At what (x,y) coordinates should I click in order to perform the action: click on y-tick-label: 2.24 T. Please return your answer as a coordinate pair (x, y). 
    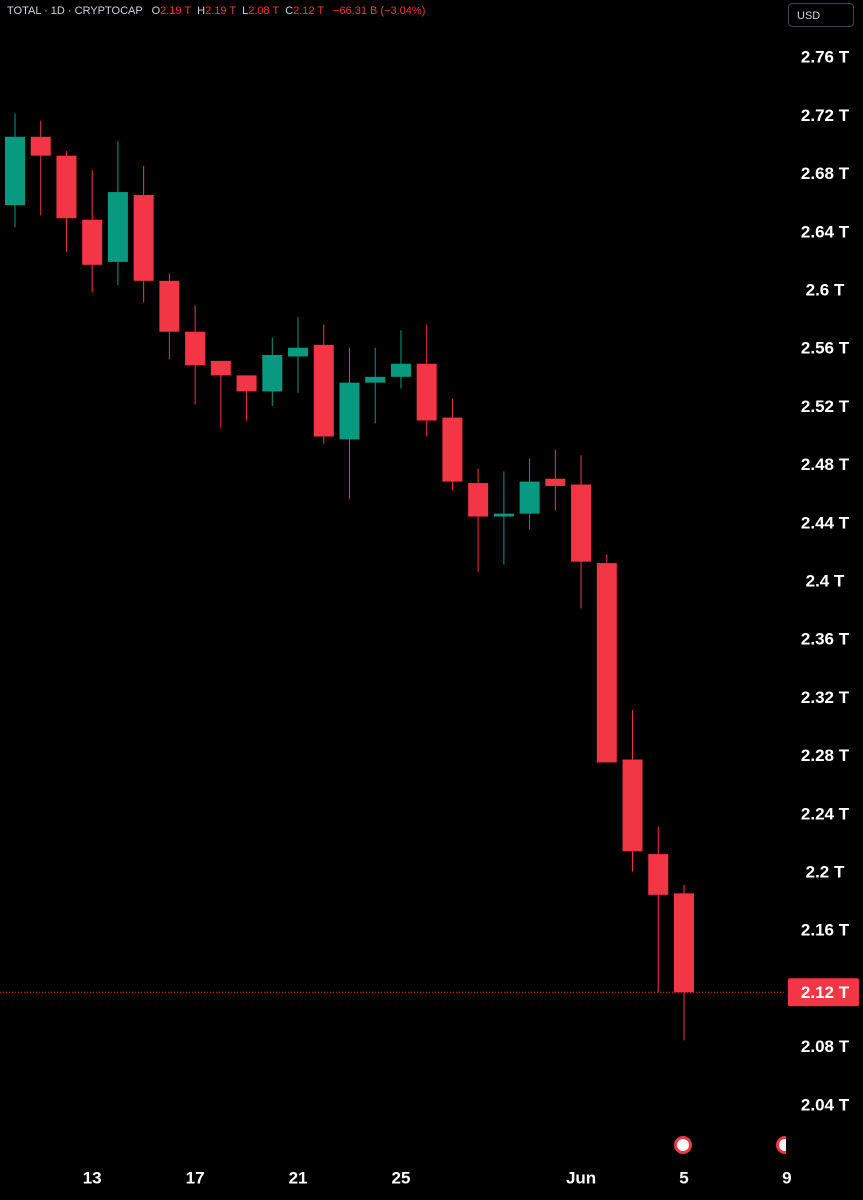
    Looking at the image, I should click on (825, 813).